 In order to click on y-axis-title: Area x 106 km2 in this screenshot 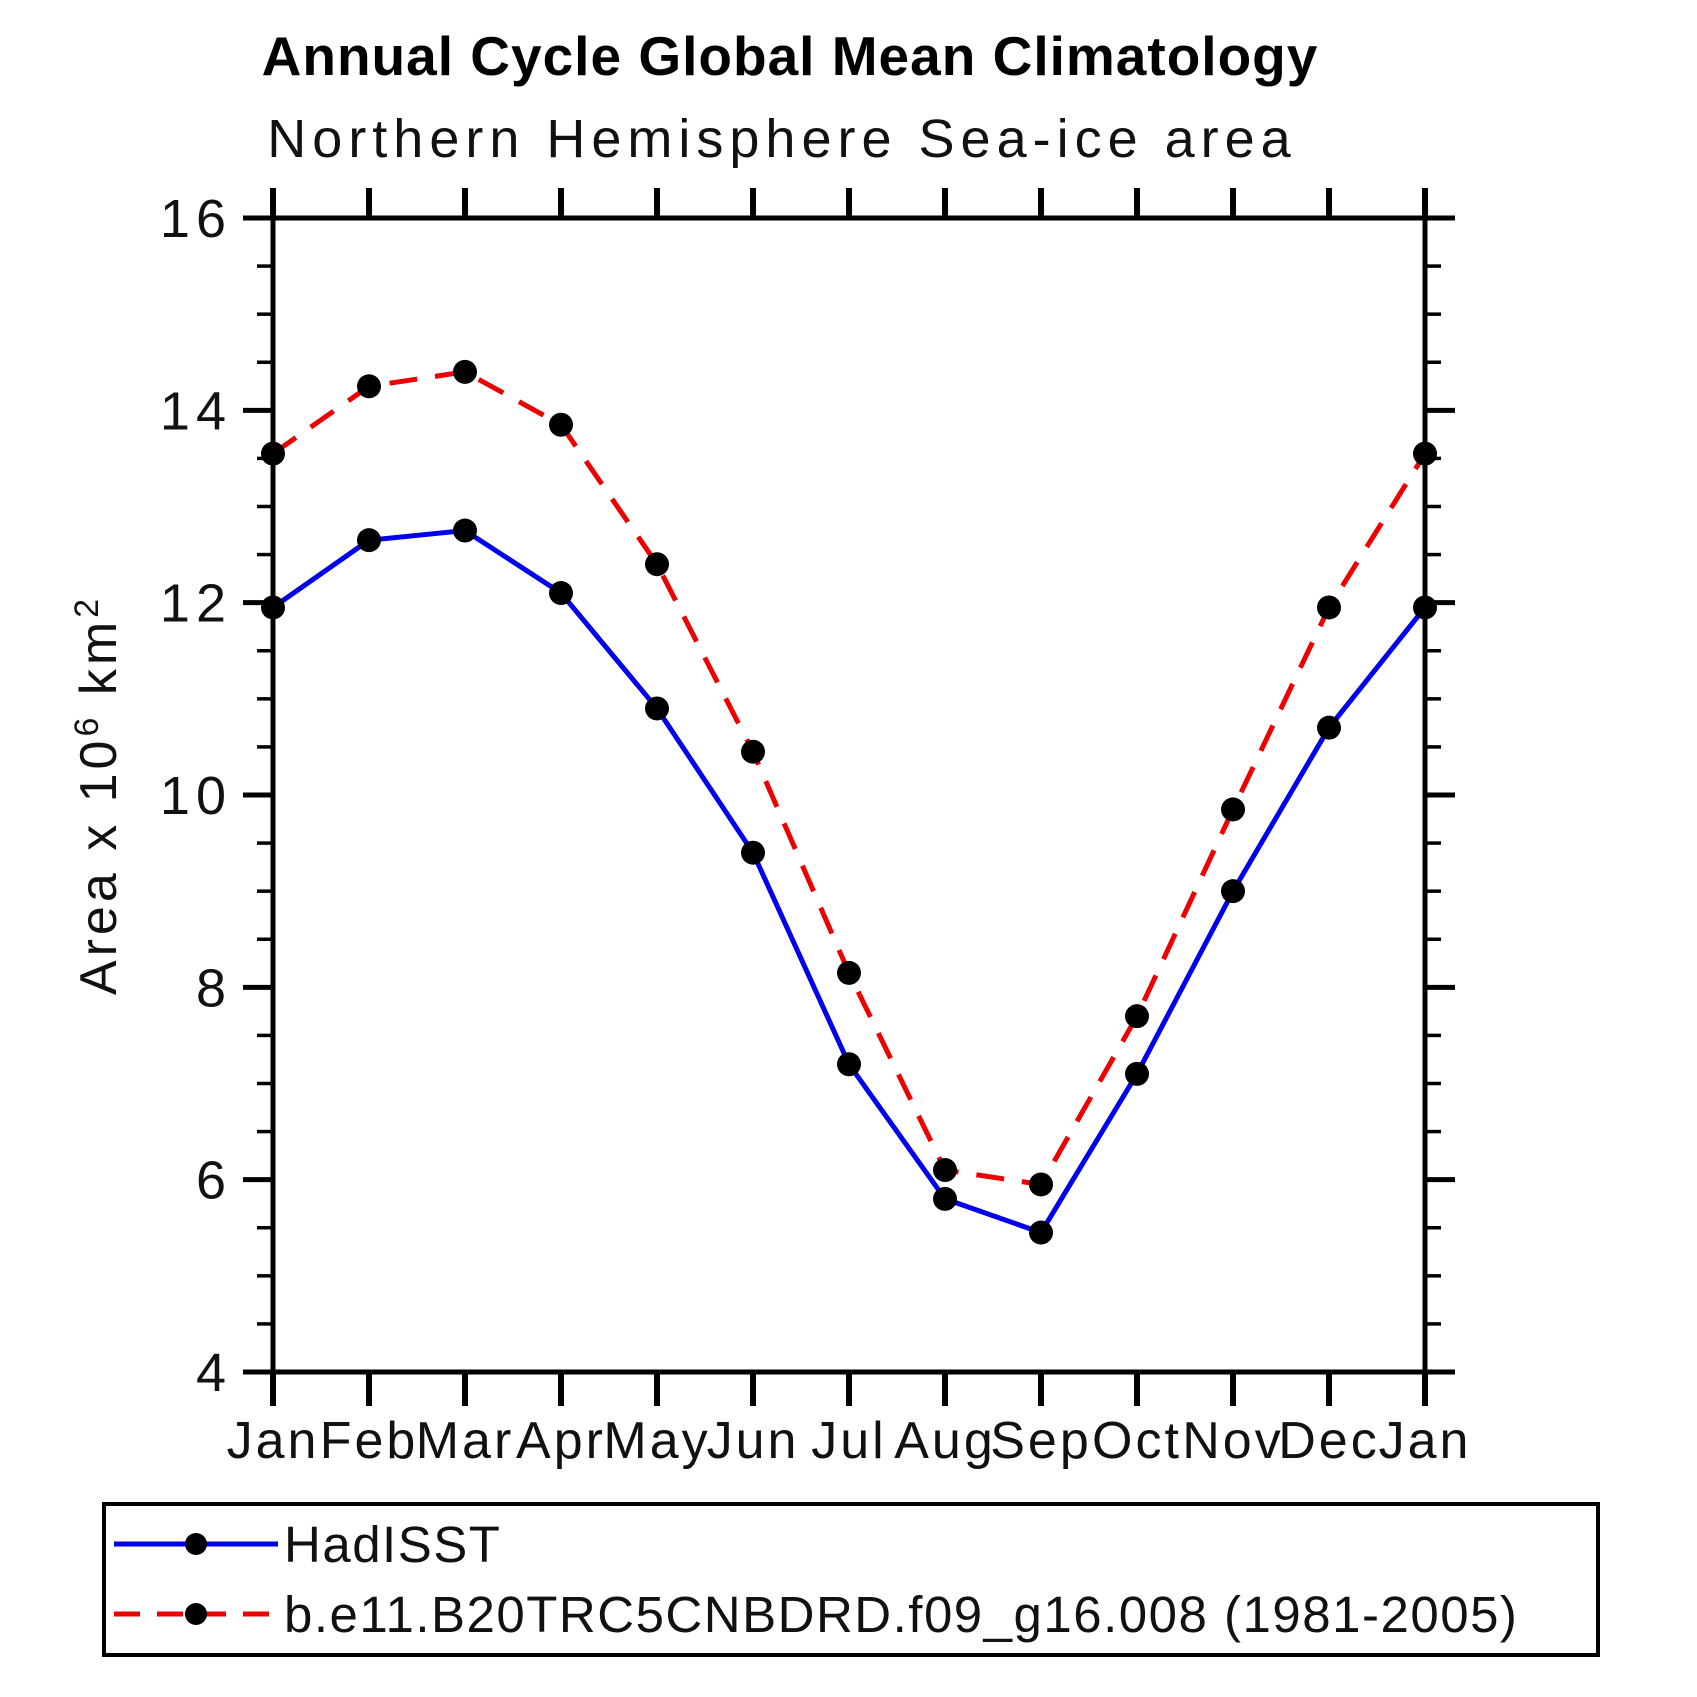, I will do `click(98, 795)`.